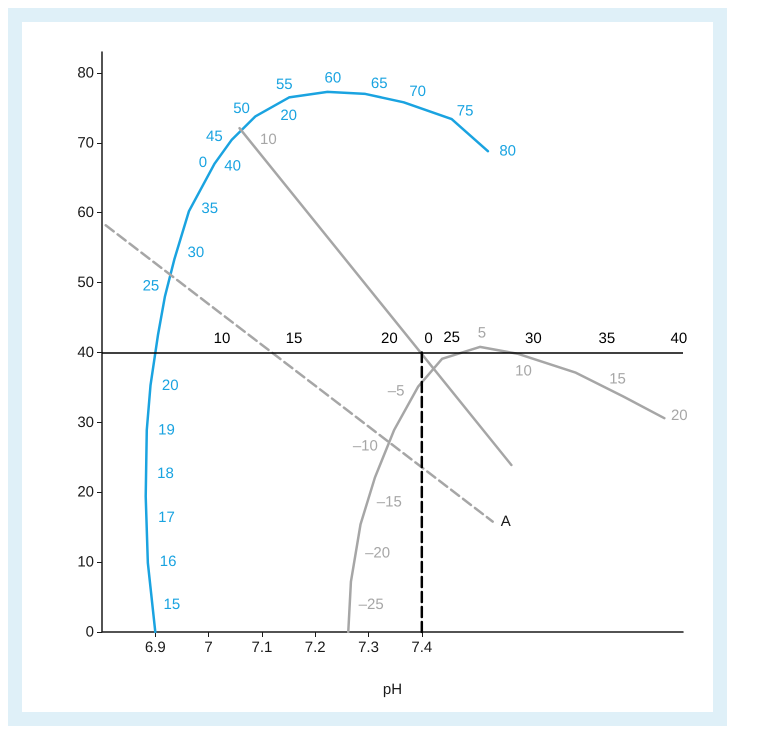 Image resolution: width=763 pixels, height=735 pixels. I want to click on y-tick-label: 10, so click(85, 562).